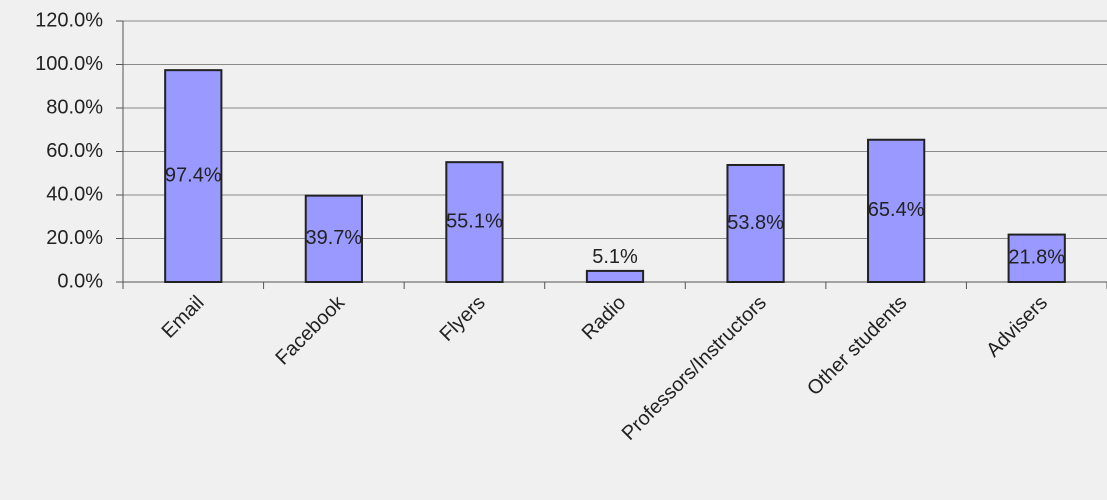  I want to click on y-tick-label: 40.0%, so click(74, 194).